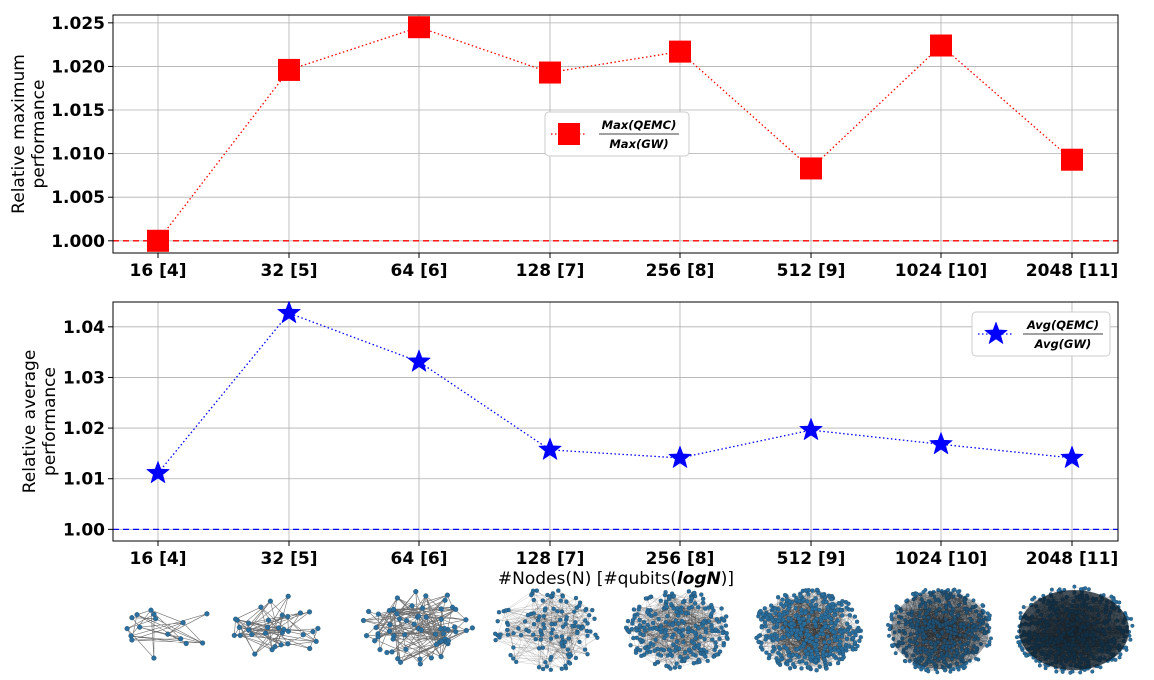  I want to click on y-axis-label: Relative maximum, so click(19, 134).